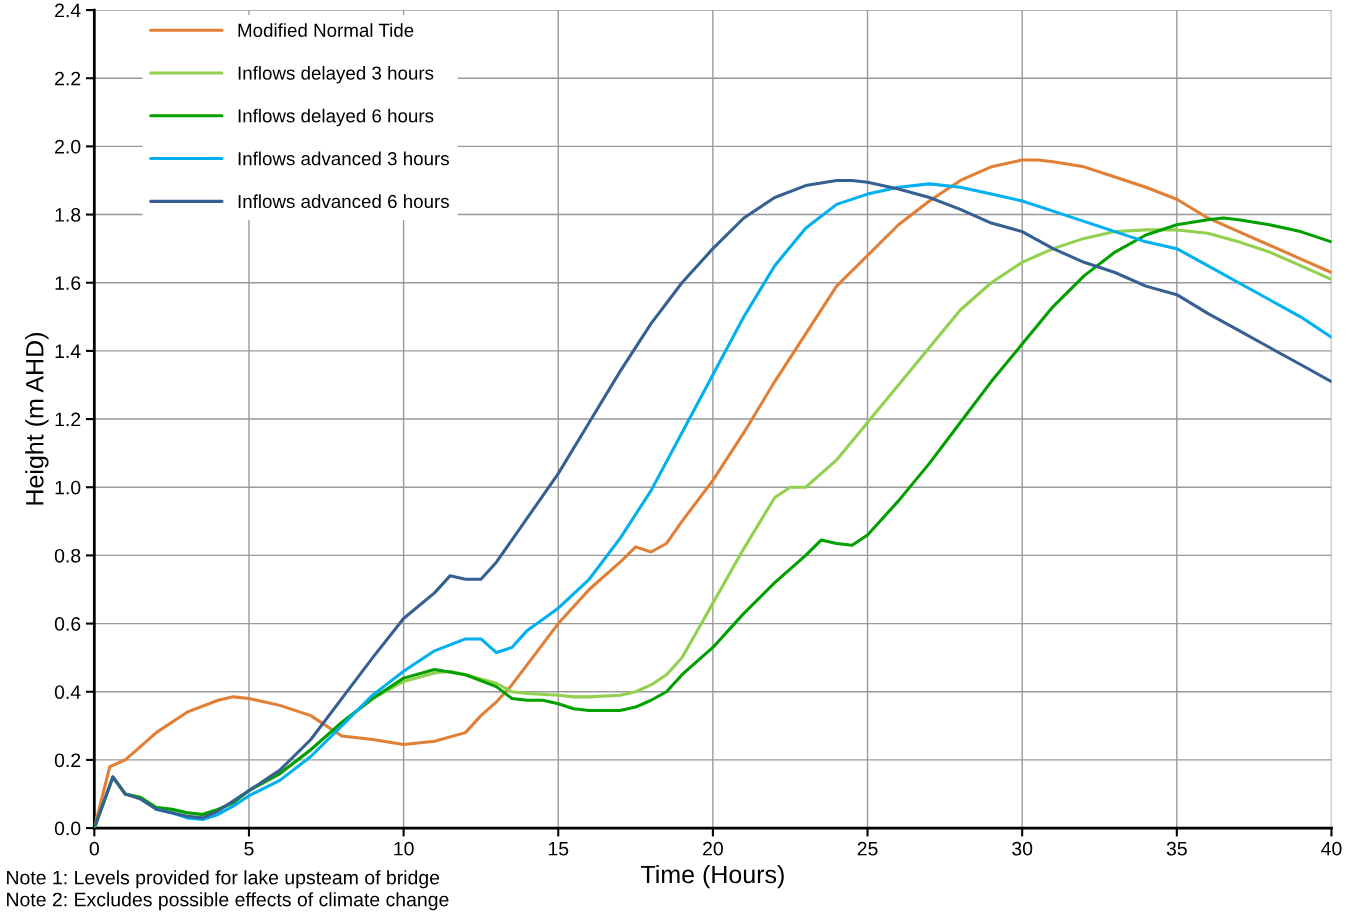  I want to click on x-tick-label: 35, so click(1176, 848).